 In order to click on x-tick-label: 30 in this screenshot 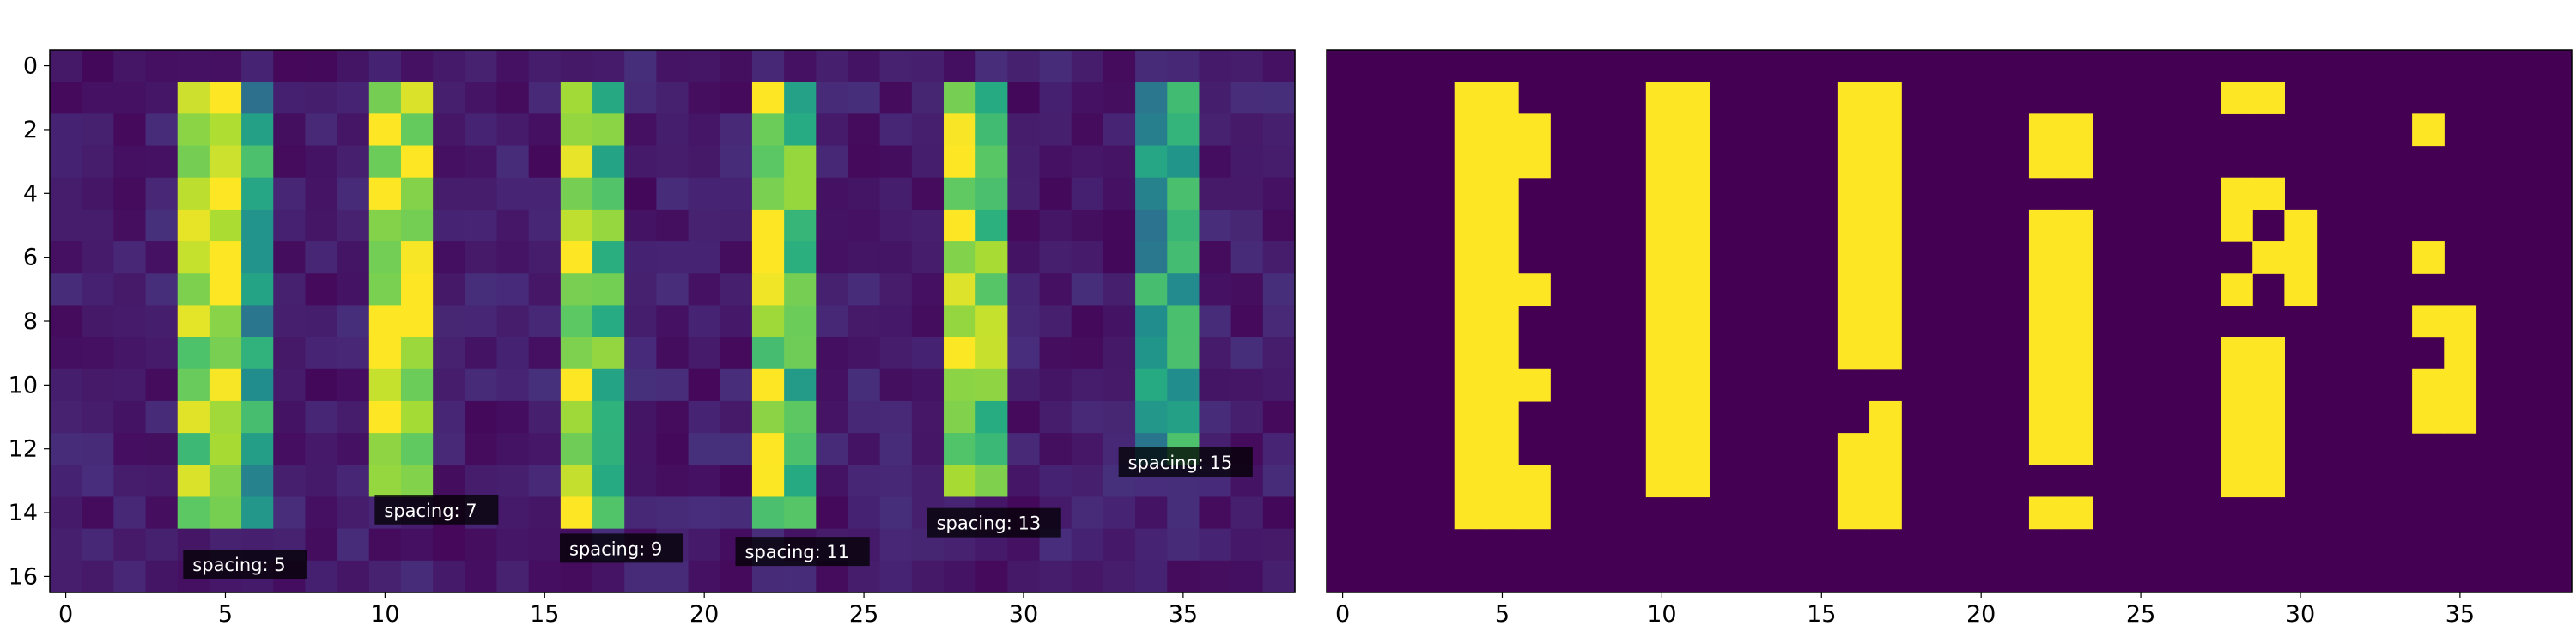, I will do `click(1024, 614)`.